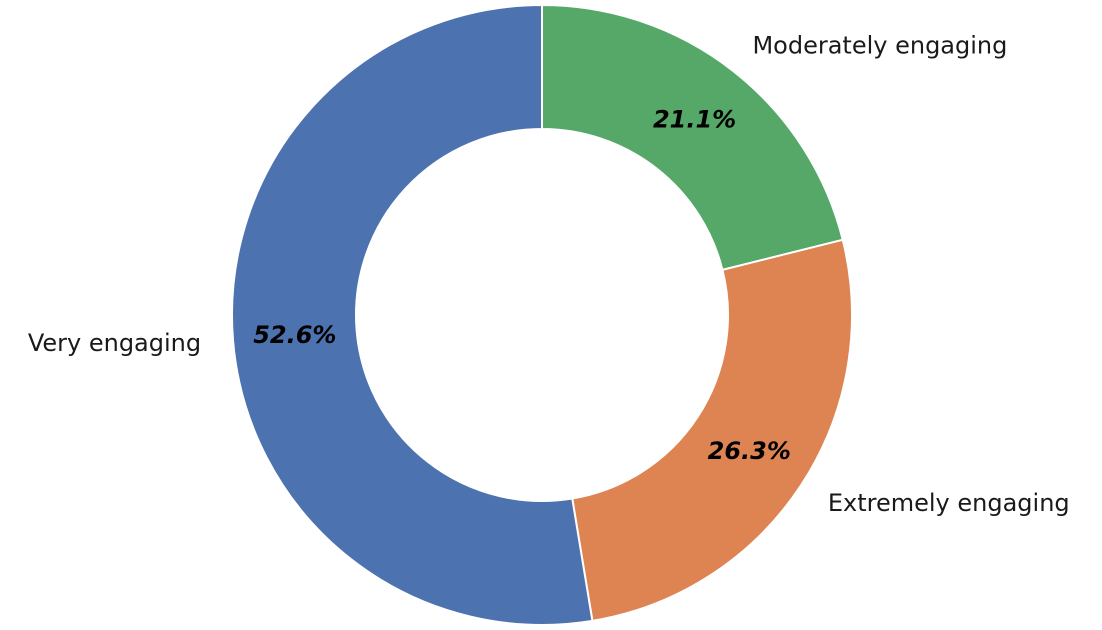 This screenshot has width=1102, height=630. I want to click on percent-label-extremely-engaging: 26.3%, so click(749, 451).